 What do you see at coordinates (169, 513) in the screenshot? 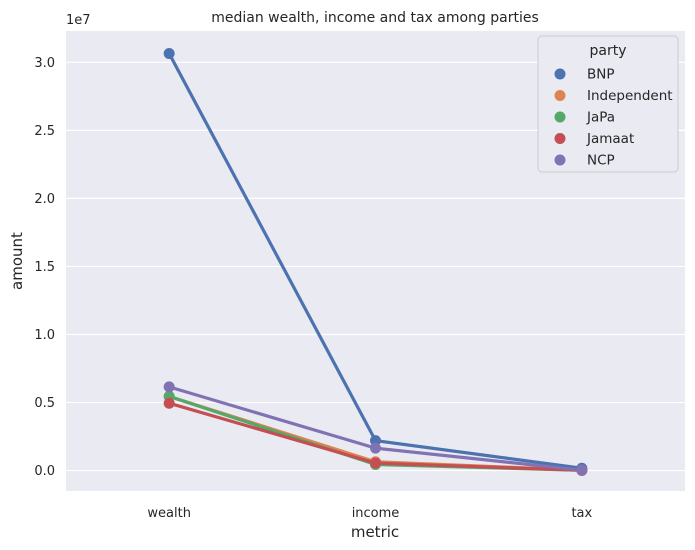
I see `x-tick-label: wealth` at bounding box center [169, 513].